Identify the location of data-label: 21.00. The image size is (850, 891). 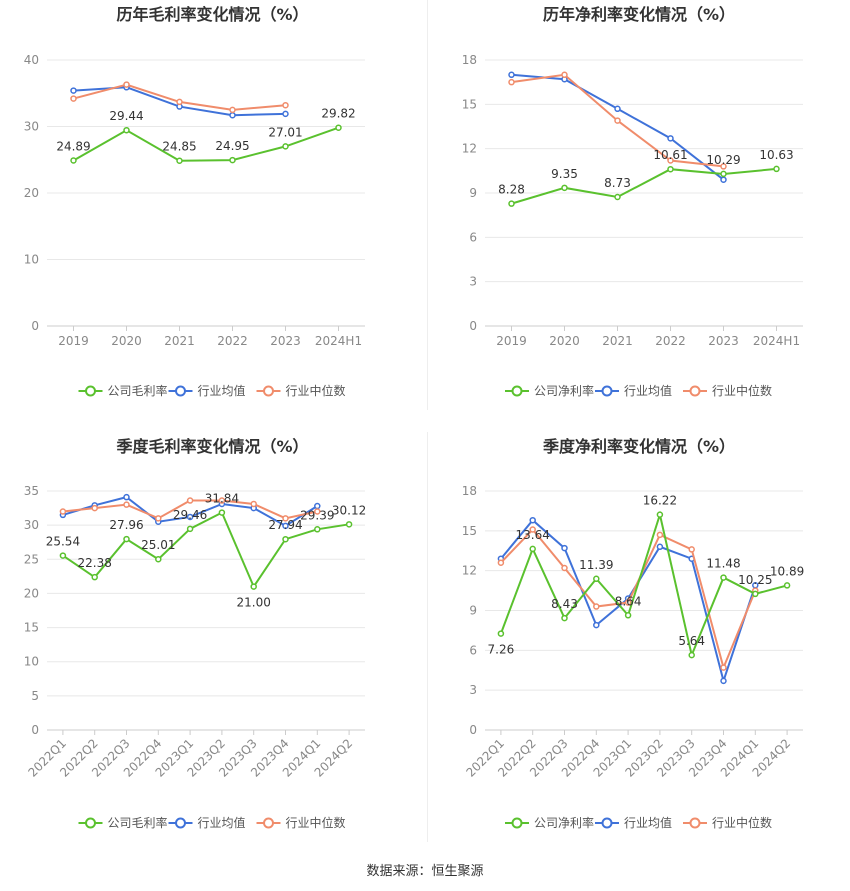
(254, 603).